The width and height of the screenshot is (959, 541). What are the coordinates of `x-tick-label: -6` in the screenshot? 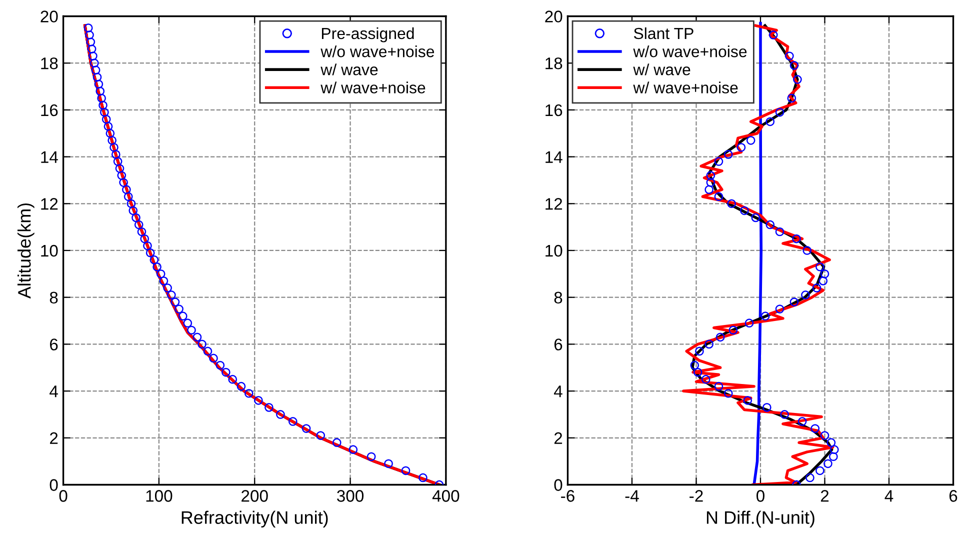 It's located at (567, 496).